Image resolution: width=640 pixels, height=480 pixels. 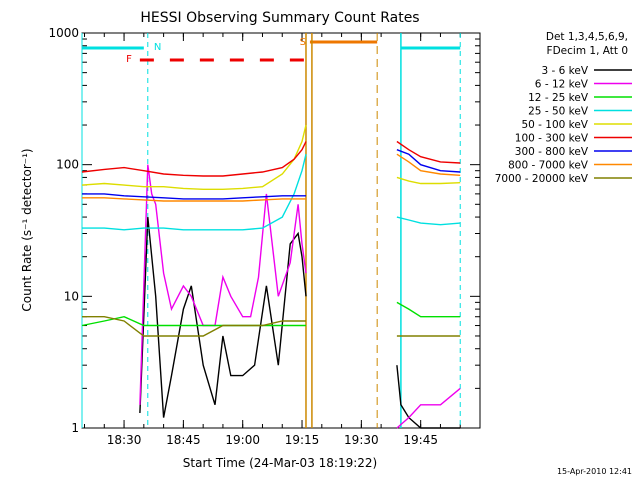 What do you see at coordinates (361, 440) in the screenshot?
I see `x-tick-label: 19:30` at bounding box center [361, 440].